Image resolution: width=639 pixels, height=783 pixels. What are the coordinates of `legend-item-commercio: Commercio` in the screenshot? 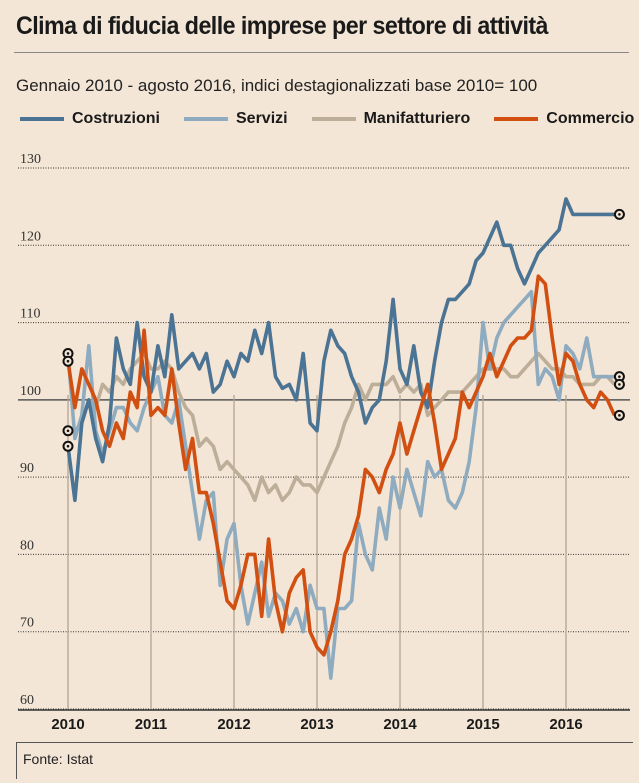 It's located at (564, 119).